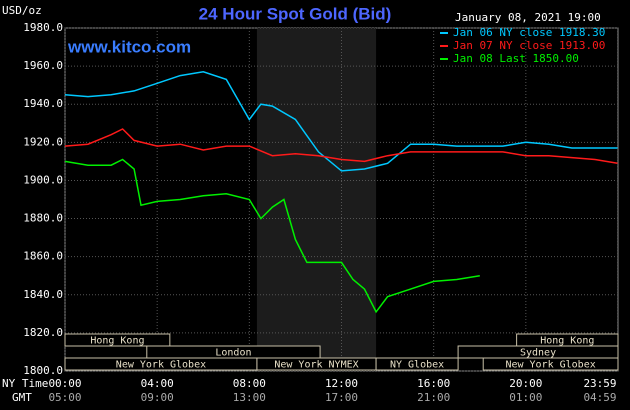  What do you see at coordinates (157, 383) in the screenshot?
I see `x-tick-label: 04:00` at bounding box center [157, 383].